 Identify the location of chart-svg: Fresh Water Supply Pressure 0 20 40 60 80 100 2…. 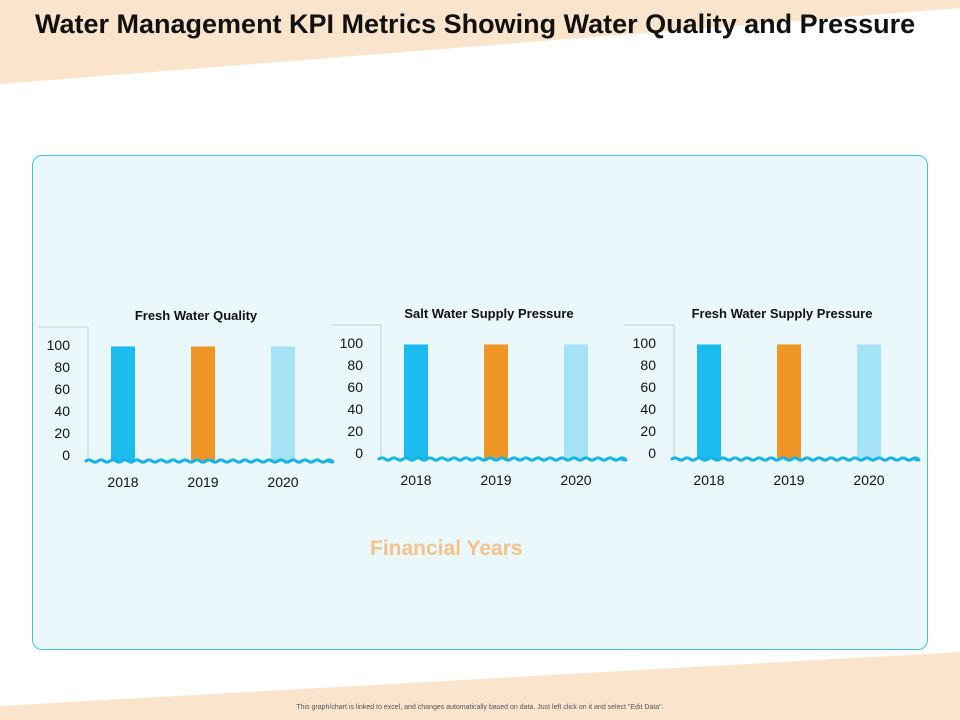
(772, 397).